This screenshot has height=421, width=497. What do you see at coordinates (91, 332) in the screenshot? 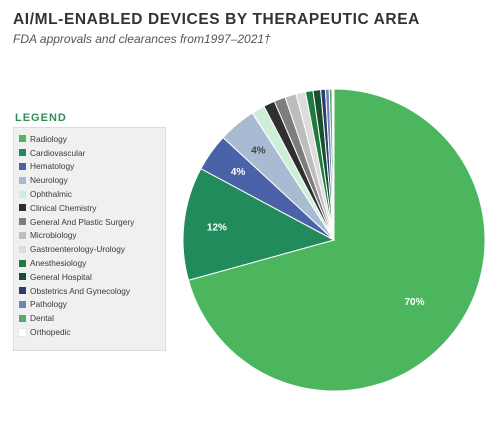
I see `legend-item: Orthopedic` at bounding box center [91, 332].